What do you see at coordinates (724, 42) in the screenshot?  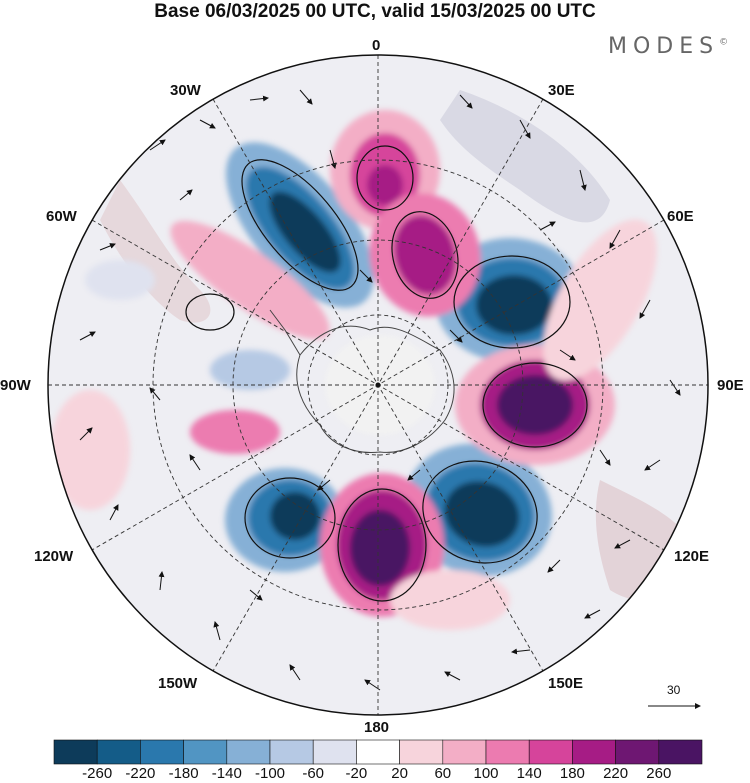 I see `copyright-mark: ©` at bounding box center [724, 42].